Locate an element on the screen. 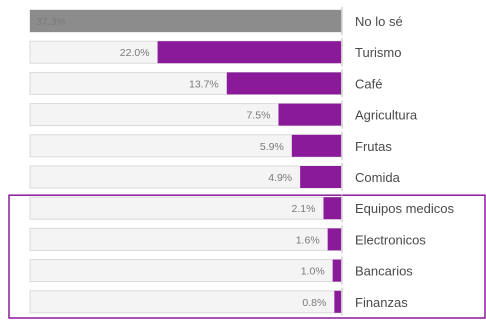  value-label: 1.6% is located at coordinates (308, 240).